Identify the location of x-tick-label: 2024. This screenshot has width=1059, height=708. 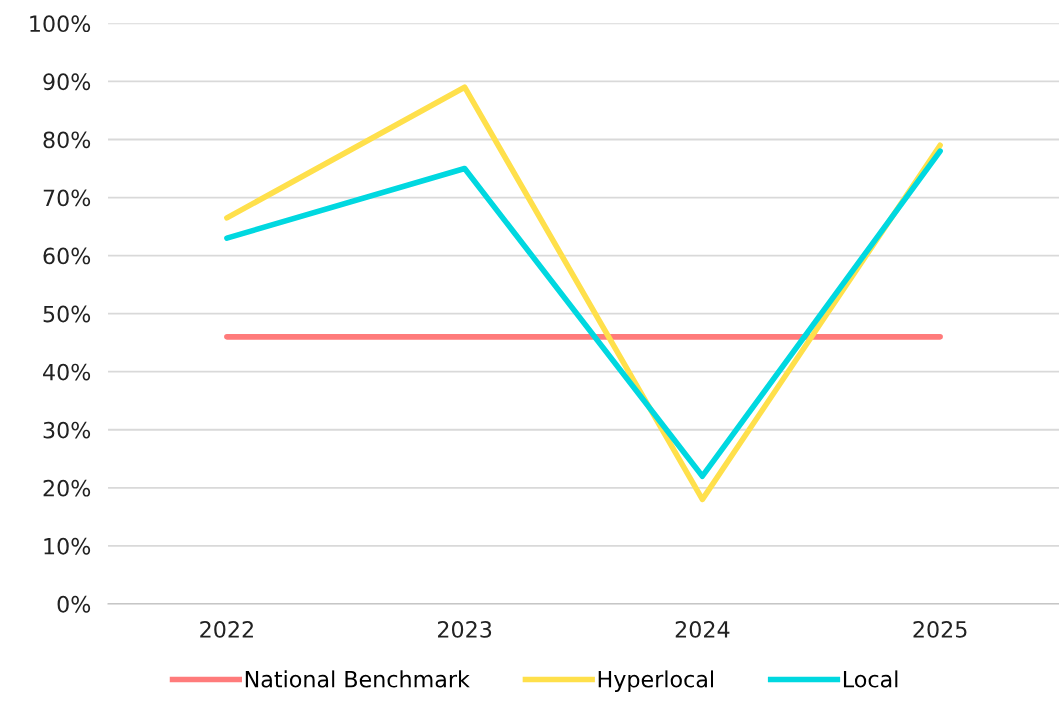
(702, 629).